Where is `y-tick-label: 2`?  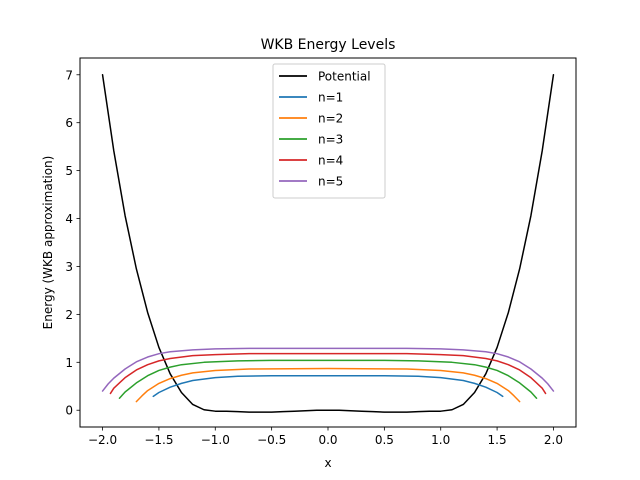 y-tick-label: 2 is located at coordinates (69, 315).